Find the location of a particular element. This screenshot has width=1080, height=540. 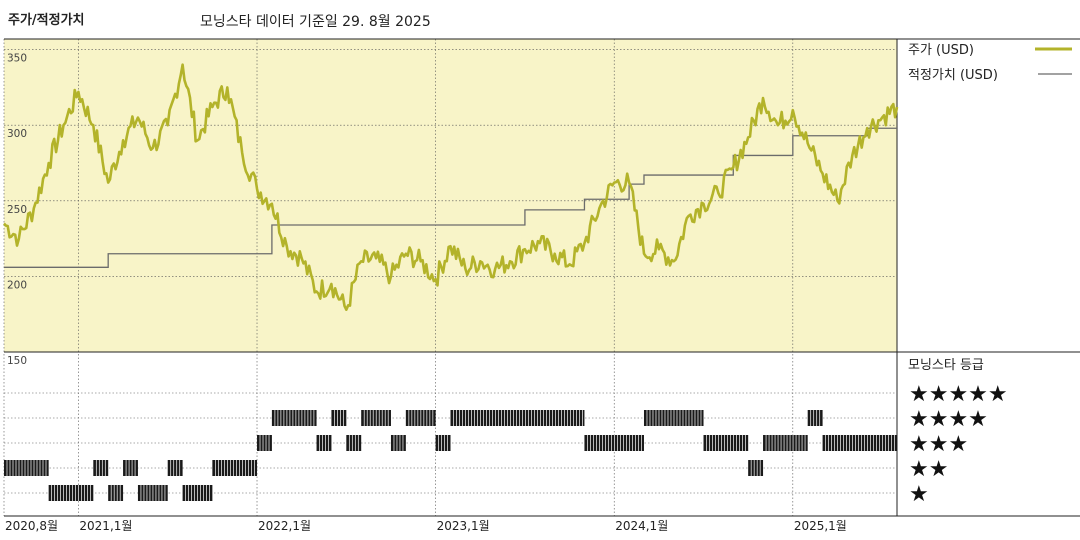

star-legend-row: ★★ is located at coordinates (928, 469).